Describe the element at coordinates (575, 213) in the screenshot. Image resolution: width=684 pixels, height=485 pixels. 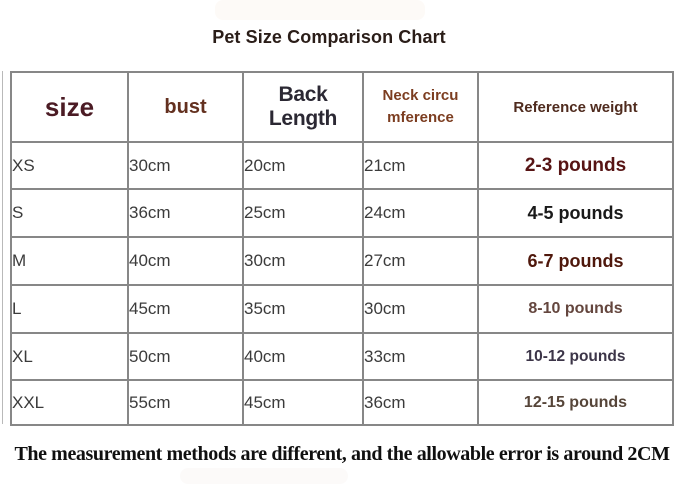
I see `cell-weight: 4-5 pounds` at that location.